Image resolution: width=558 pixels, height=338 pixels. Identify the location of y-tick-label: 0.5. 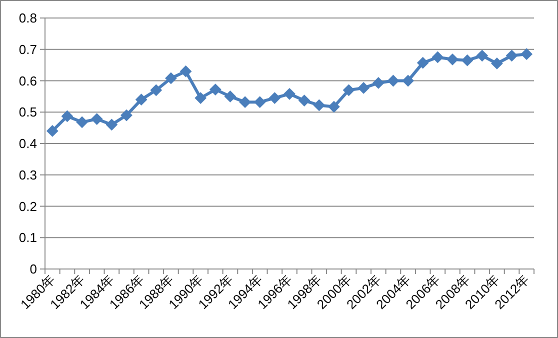
(27, 112).